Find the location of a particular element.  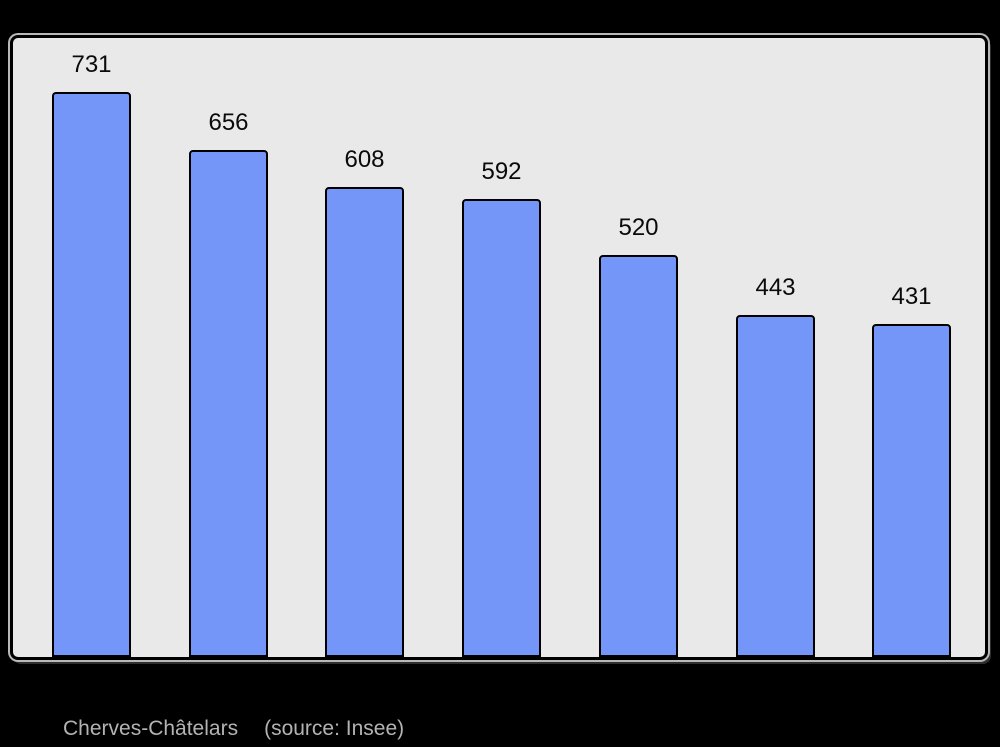

bar-value-label: 608 is located at coordinates (364, 159).